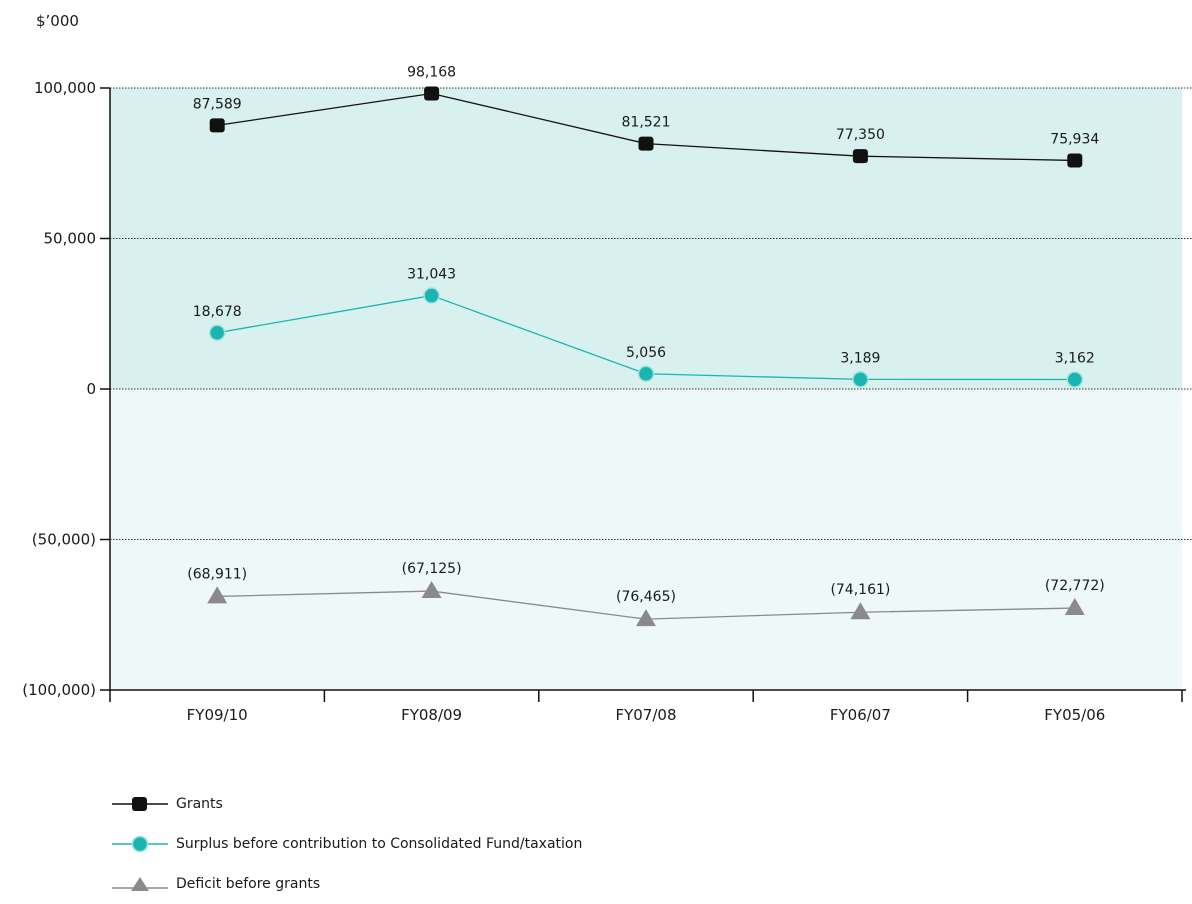 The width and height of the screenshot is (1192, 904). I want to click on legend-swatch-deficit, so click(140, 884).